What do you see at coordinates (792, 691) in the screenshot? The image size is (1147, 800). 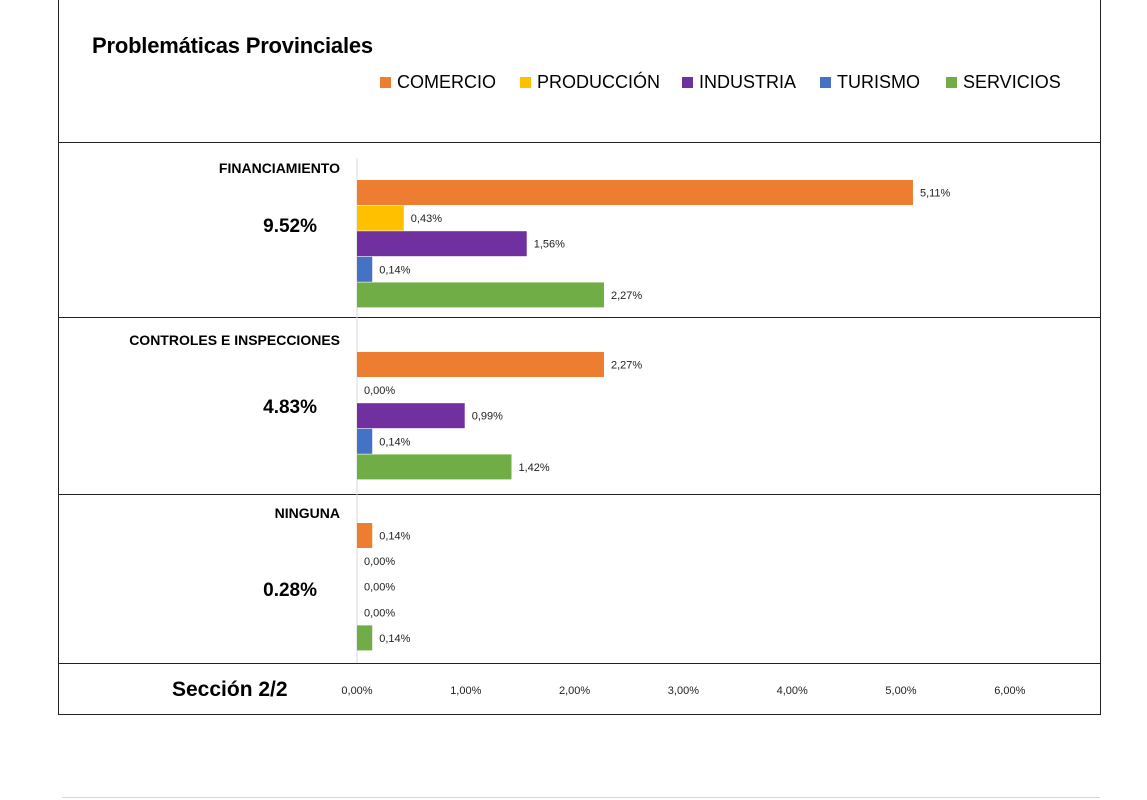 I see `x-tick-label: 4,00%` at bounding box center [792, 691].